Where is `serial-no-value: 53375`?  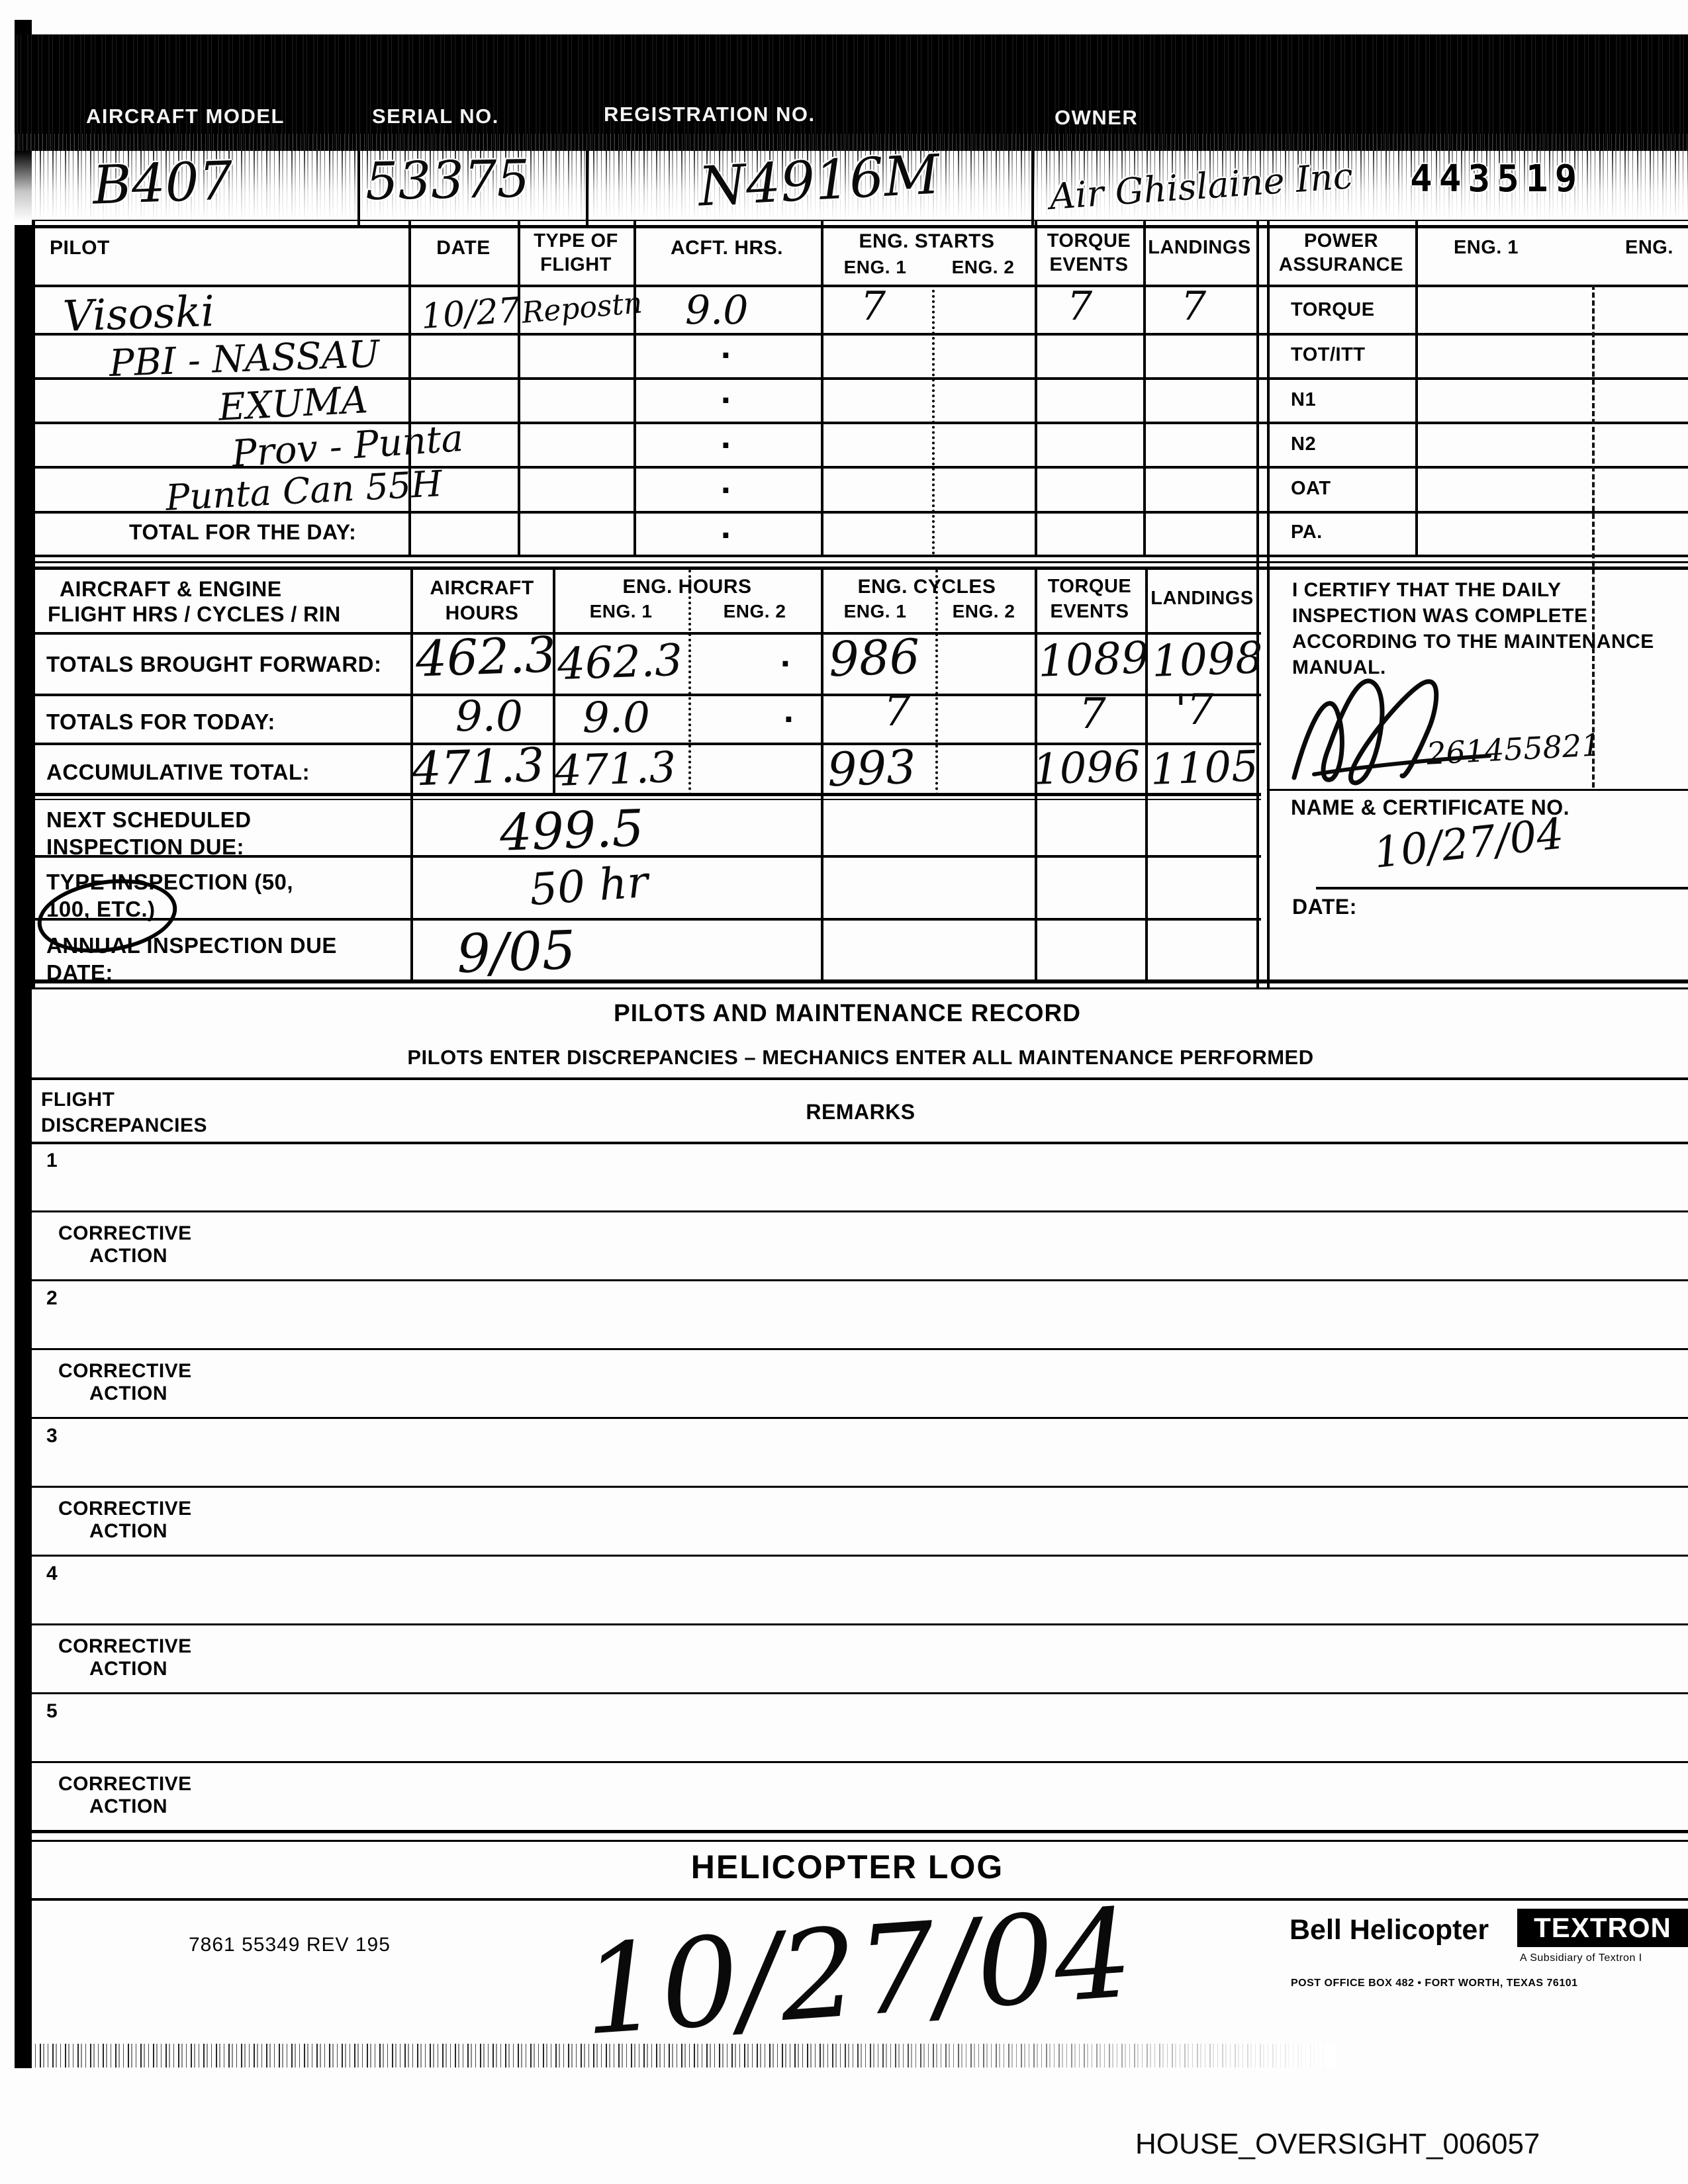
serial-no-value: 53375 is located at coordinates (447, 181).